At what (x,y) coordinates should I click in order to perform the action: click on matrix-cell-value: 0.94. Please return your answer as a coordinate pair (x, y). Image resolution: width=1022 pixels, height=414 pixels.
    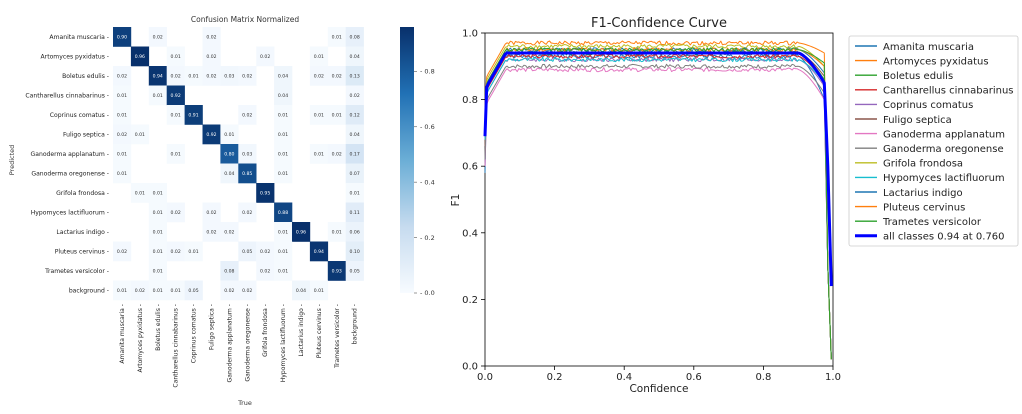
    Looking at the image, I should click on (158, 76).